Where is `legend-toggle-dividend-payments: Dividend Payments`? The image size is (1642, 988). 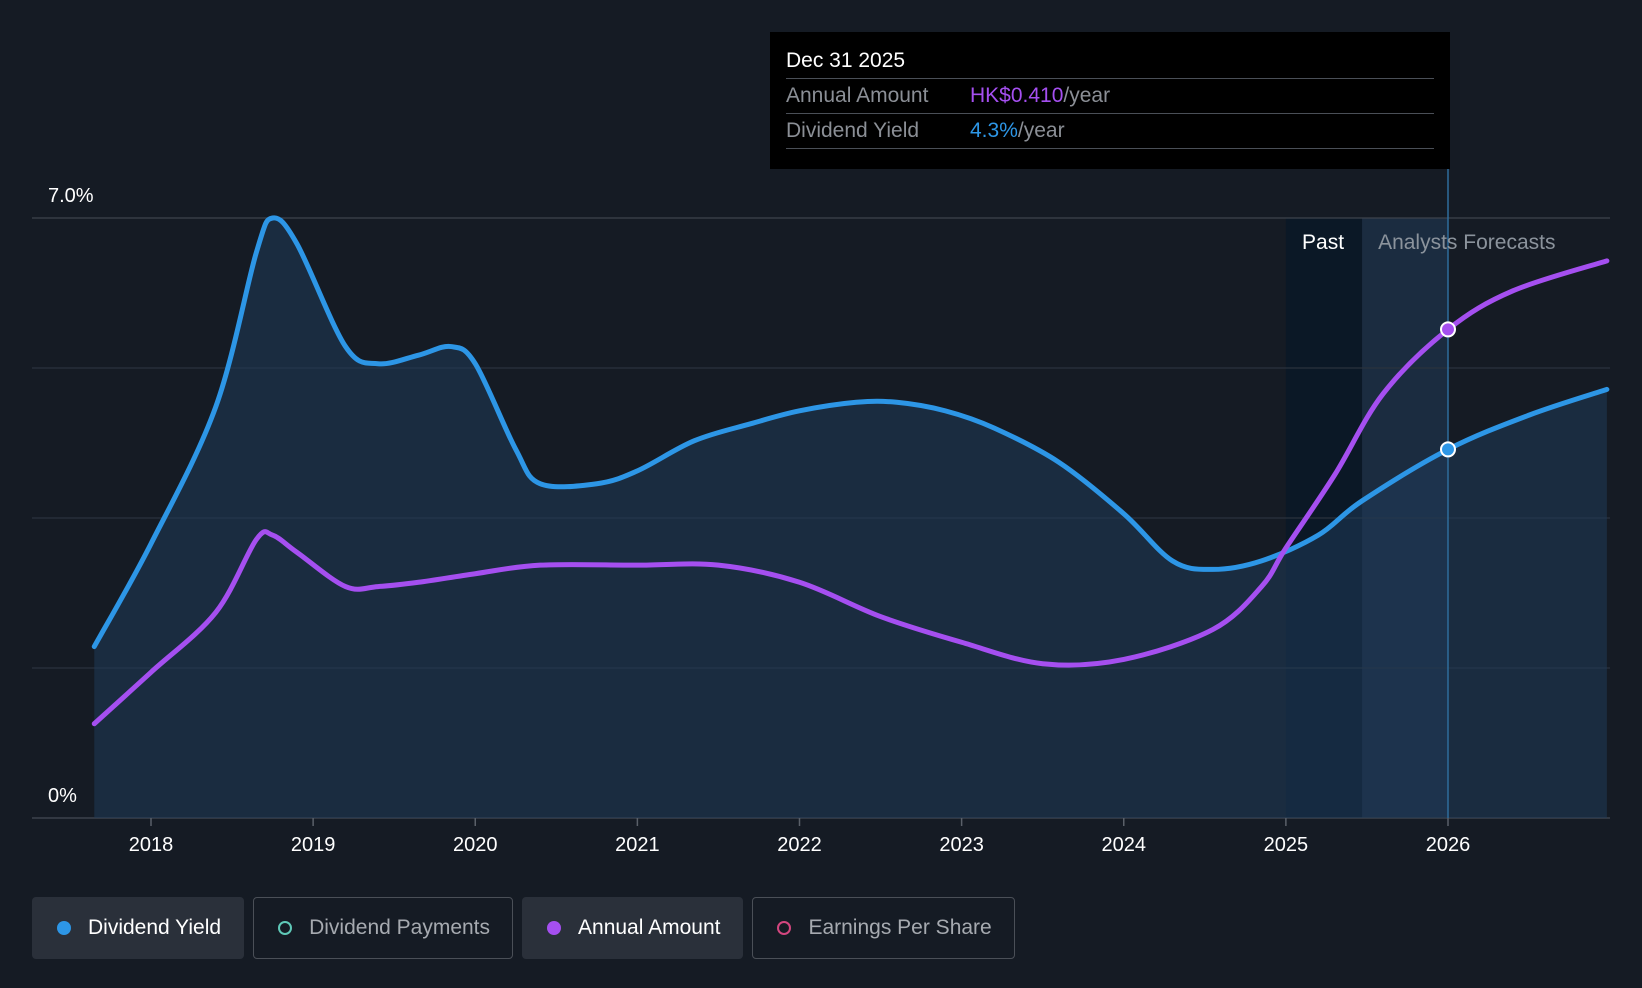 legend-toggle-dividend-payments: Dividend Payments is located at coordinates (383, 928).